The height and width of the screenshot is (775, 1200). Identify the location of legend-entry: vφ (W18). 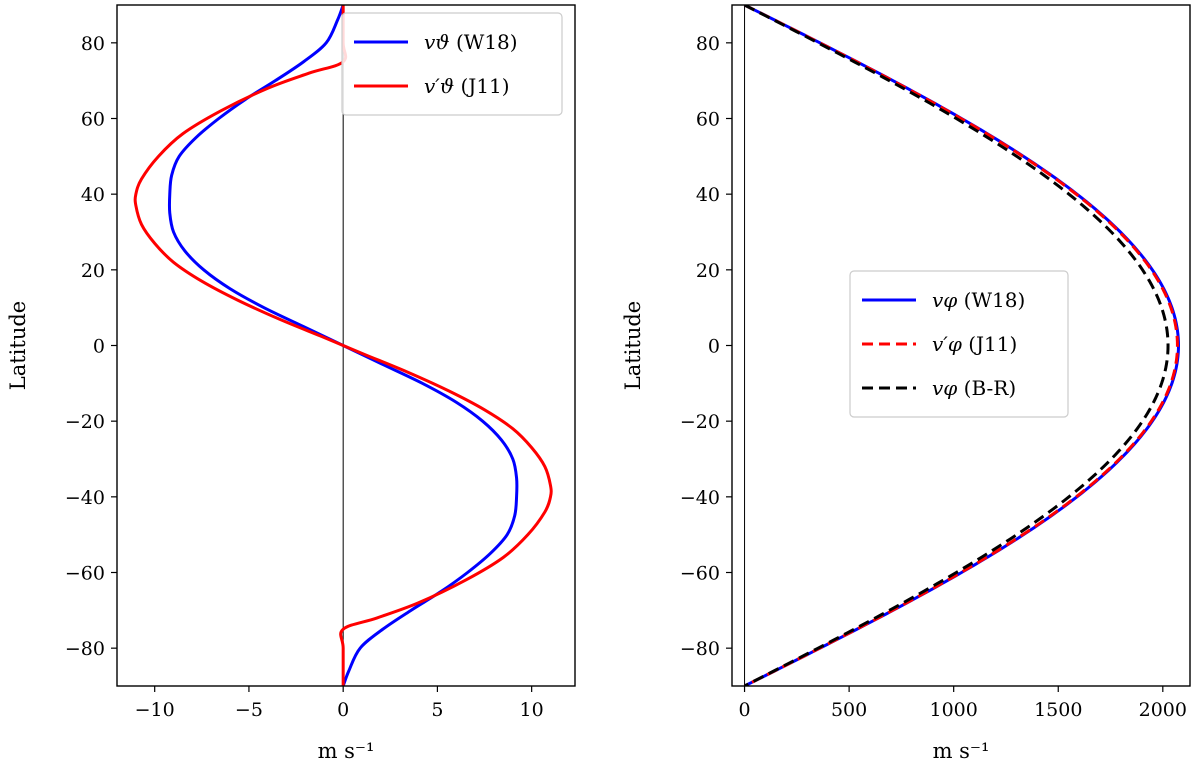
(978, 300).